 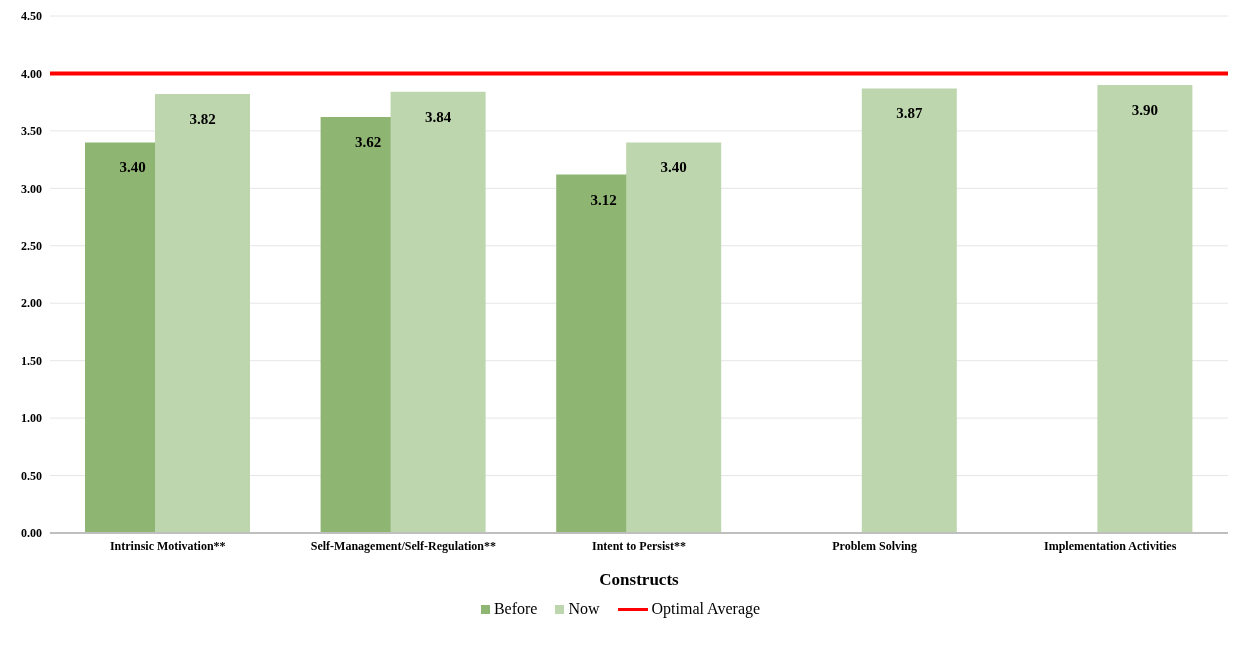 What do you see at coordinates (368, 142) in the screenshot?
I see `data-label: 3.62` at bounding box center [368, 142].